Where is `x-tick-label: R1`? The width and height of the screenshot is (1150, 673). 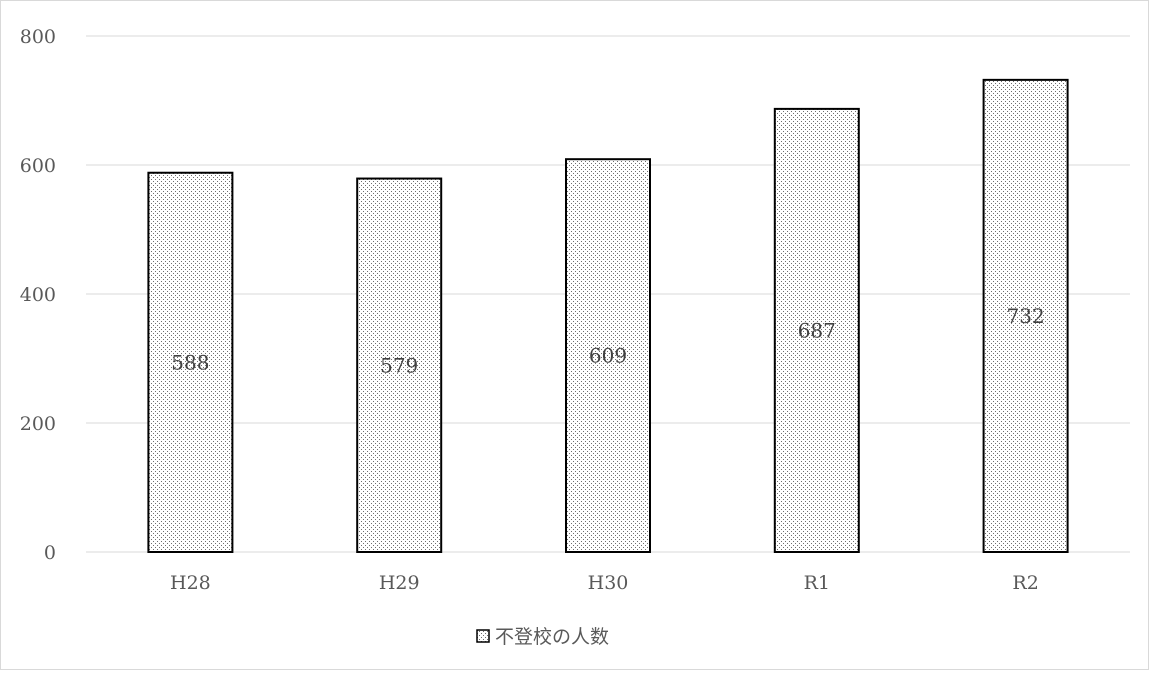
x-tick-label: R1 is located at coordinates (817, 583).